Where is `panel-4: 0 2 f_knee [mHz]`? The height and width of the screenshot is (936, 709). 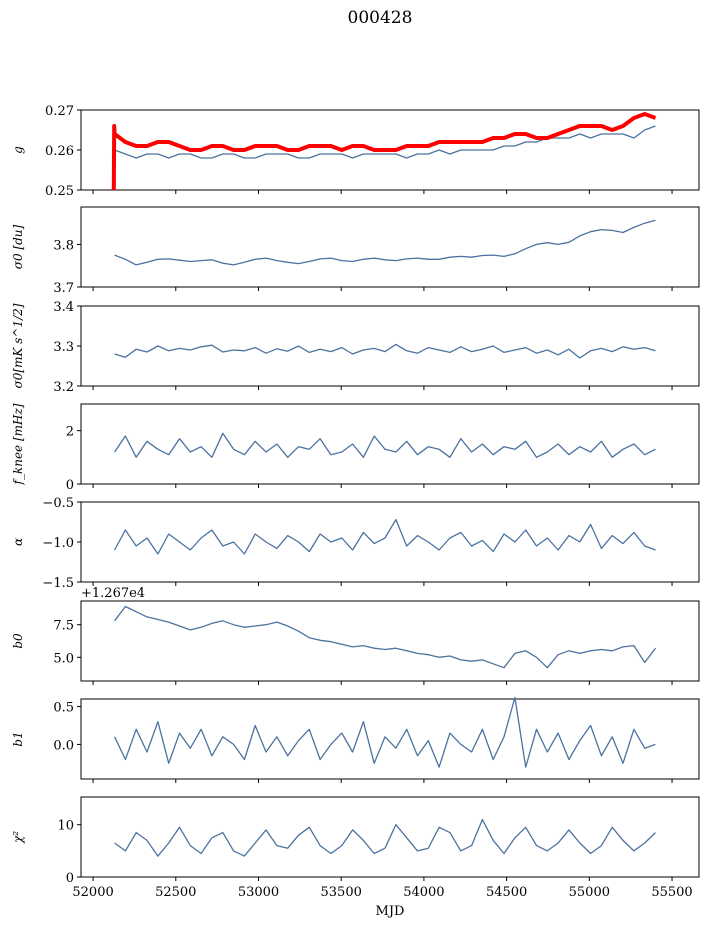 panel-4: 0 2 f_knee [mHz] is located at coordinates (355, 448).